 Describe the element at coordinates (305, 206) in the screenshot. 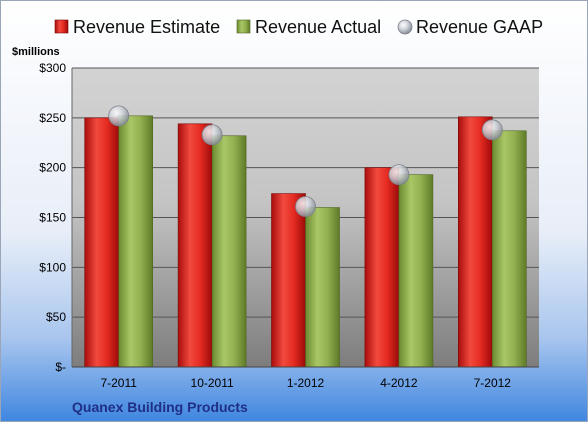

I see `marker-gaap-1-2012` at that location.